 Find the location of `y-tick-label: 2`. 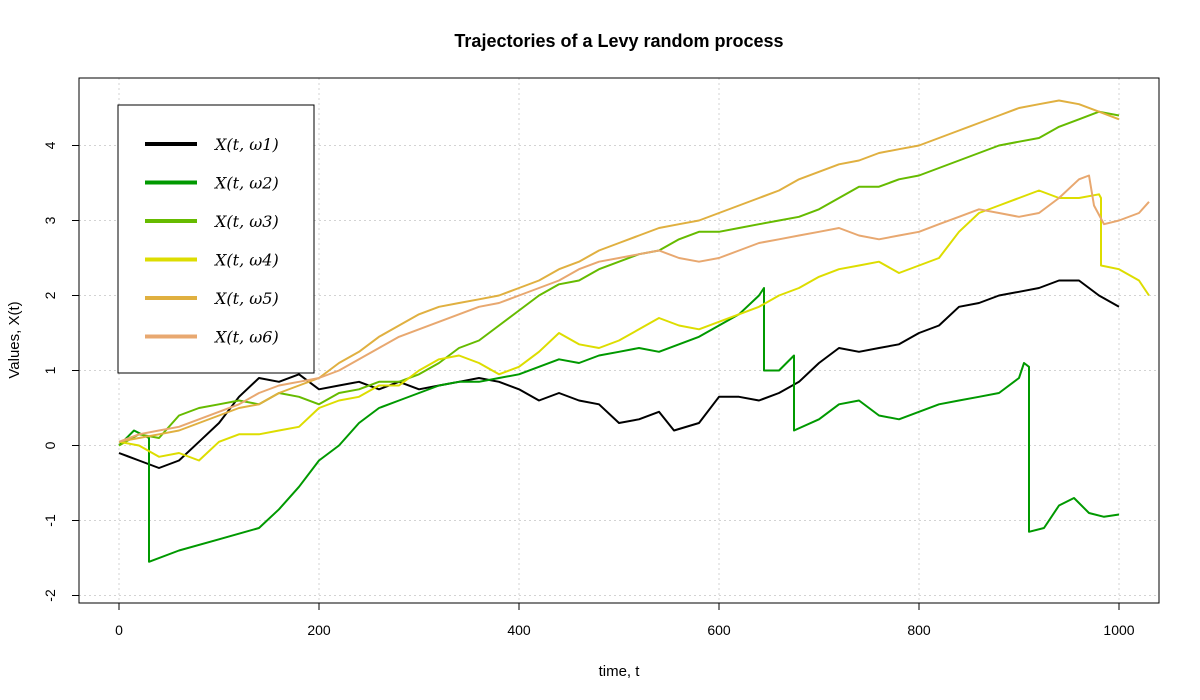

y-tick-label: 2 is located at coordinates (50, 295).